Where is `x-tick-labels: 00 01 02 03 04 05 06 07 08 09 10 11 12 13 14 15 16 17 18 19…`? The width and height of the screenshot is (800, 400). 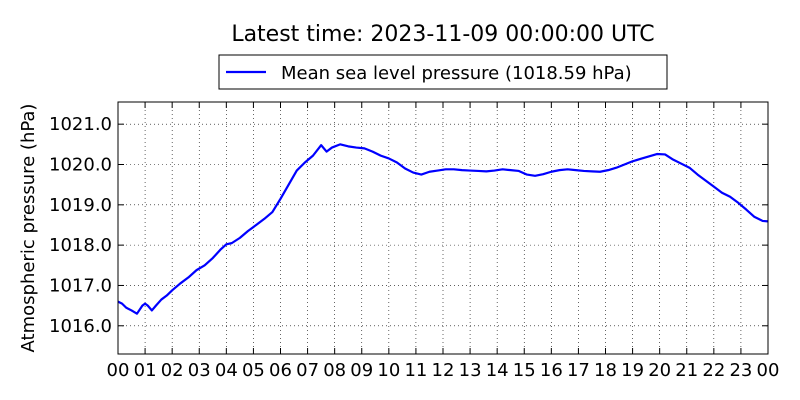 x-tick-labels: 00 01 02 03 04 05 06 07 08 09 10 11 12 13 14 15 16 17 18 19… is located at coordinates (443, 370).